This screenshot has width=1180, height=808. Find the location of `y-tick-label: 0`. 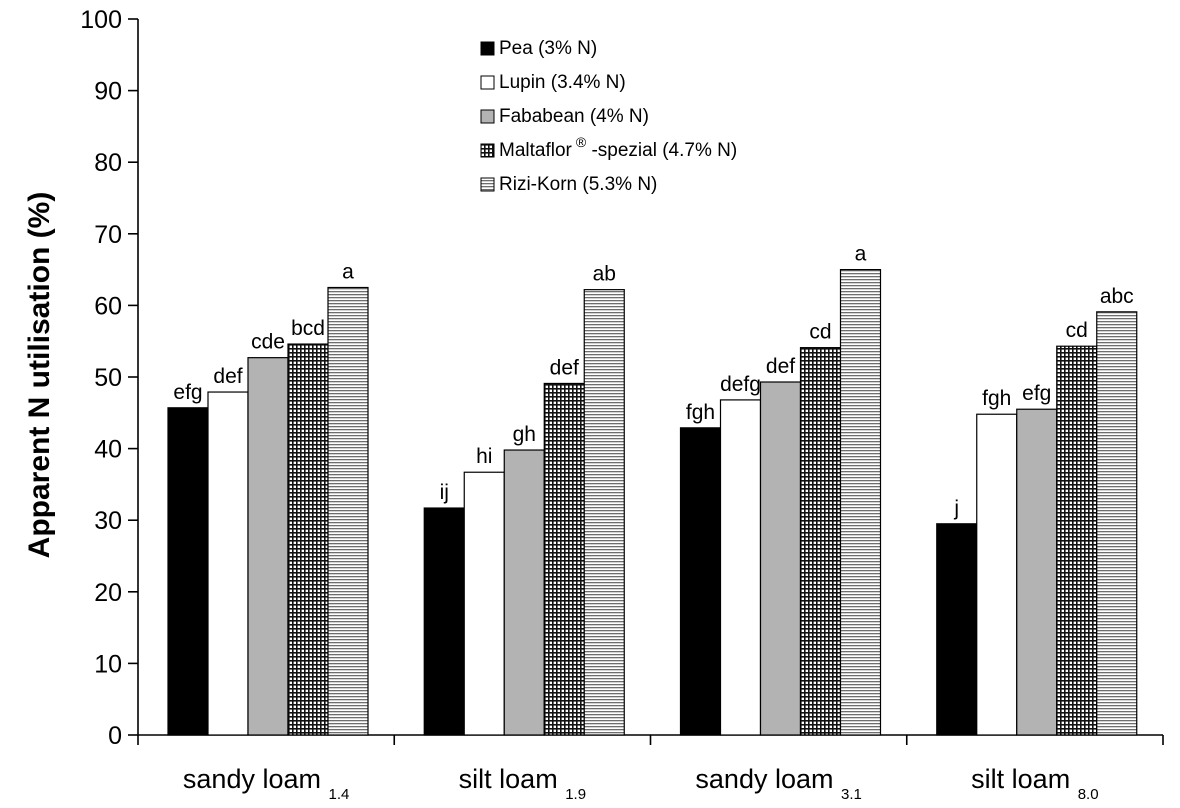

y-tick-label: 0 is located at coordinates (115, 736).